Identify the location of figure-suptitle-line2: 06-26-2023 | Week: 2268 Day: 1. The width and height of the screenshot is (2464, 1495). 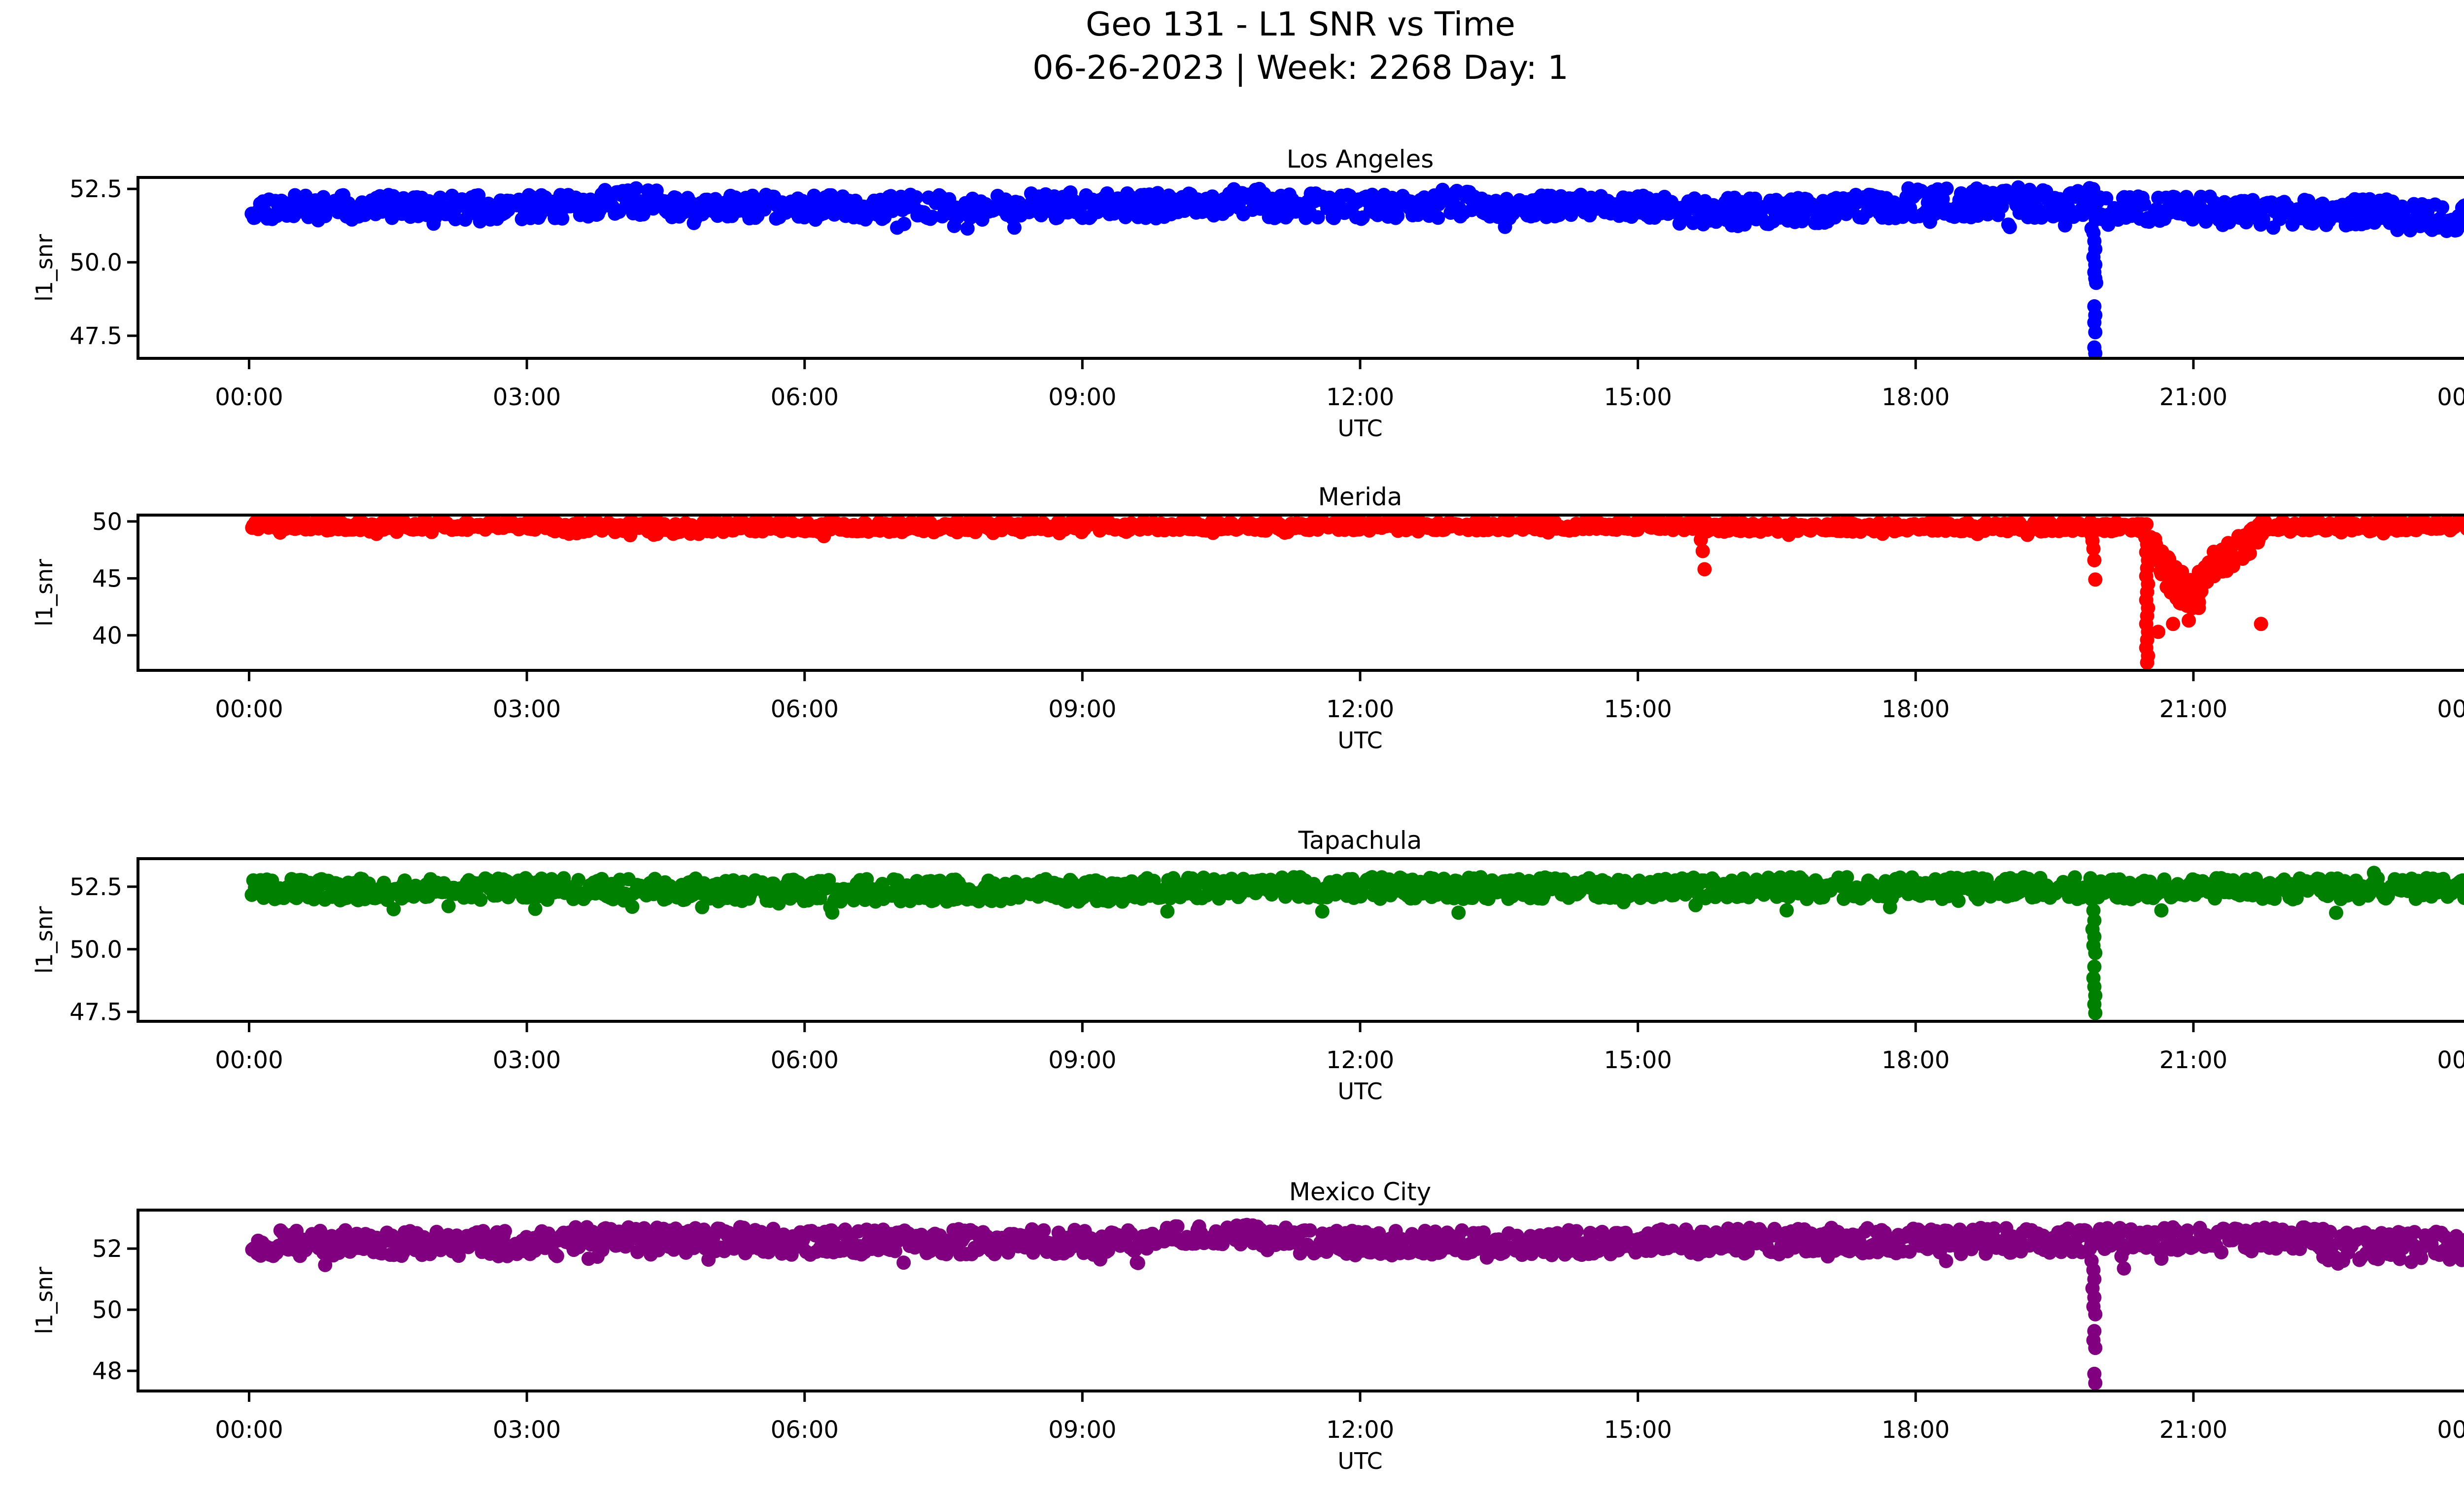
(1300, 67).